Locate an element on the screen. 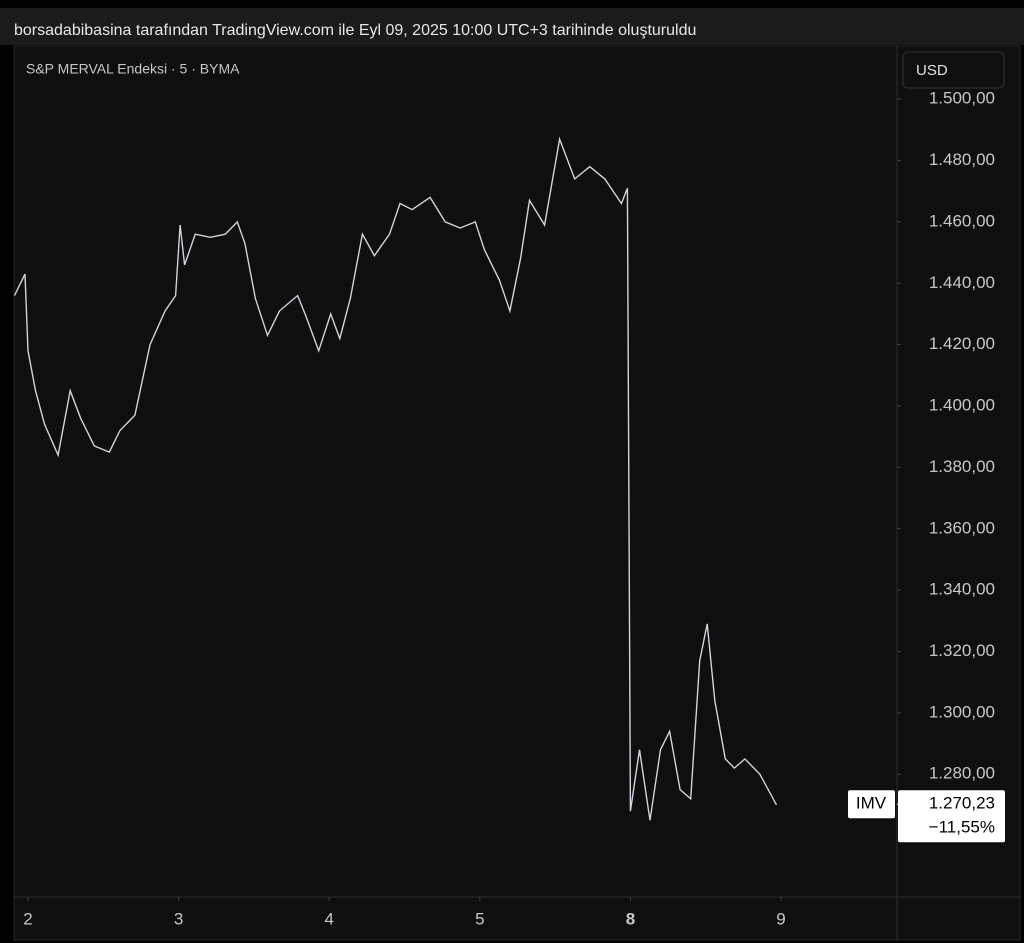 Image resolution: width=1024 pixels, height=943 pixels. x-tick-label: 2 is located at coordinates (27, 918).